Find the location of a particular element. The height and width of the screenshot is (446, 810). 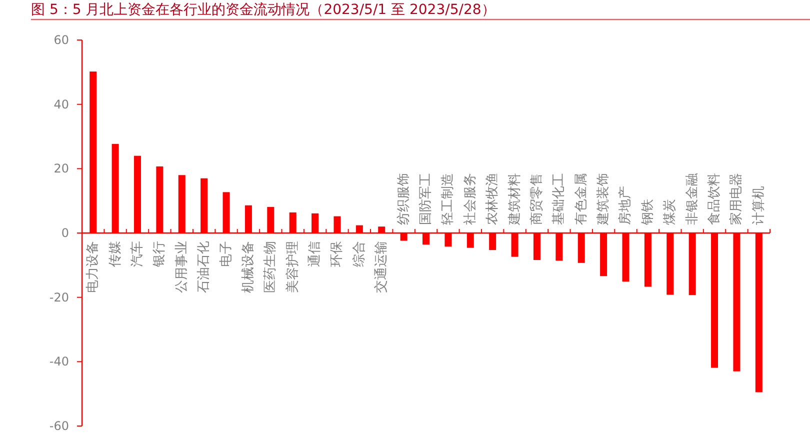

title: 图 5：5 月北上资金在各行业的资金流动情况（2023/5/1 至 2023/5/28） is located at coordinates (263, 10).